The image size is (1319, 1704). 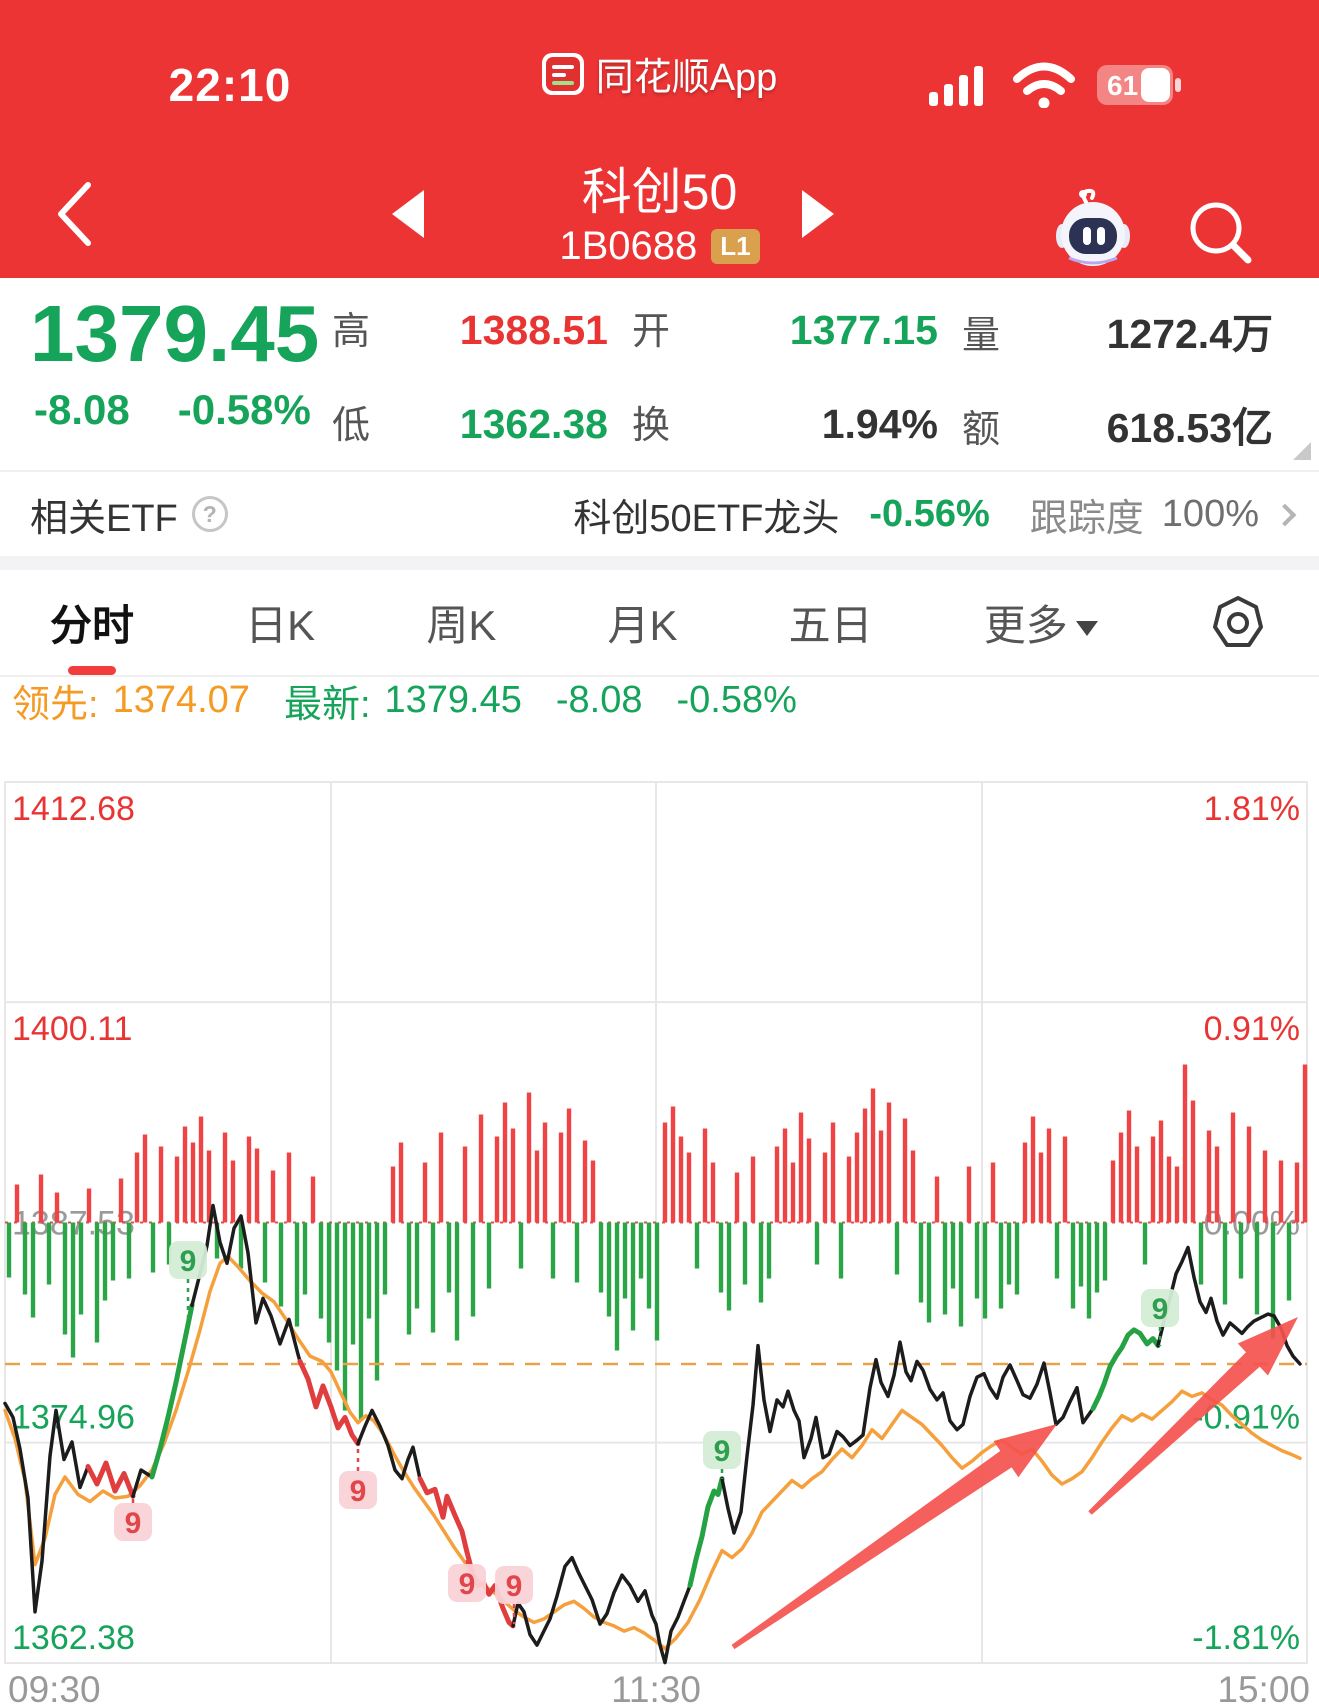 I want to click on next-stock-button, so click(x=818, y=214).